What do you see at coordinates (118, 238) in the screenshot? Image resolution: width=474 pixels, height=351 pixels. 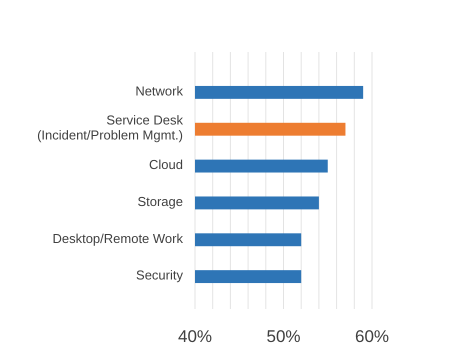 I see `y-tick-label: Desktop/Remote Work` at bounding box center [118, 238].